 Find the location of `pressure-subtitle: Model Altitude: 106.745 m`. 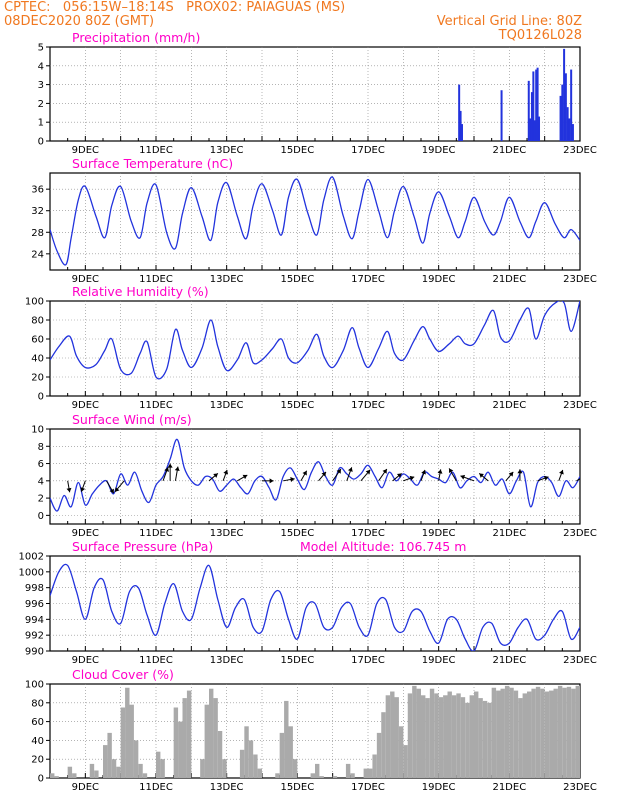

pressure-subtitle: Model Altitude: 106.745 m is located at coordinates (383, 546).